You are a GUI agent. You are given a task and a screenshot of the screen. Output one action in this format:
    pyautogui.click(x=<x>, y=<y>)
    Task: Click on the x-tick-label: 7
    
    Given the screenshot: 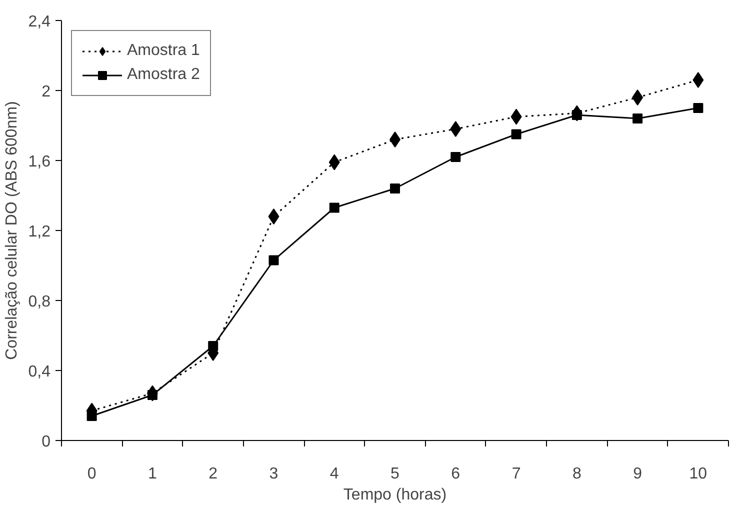 What is the action you would take?
    pyautogui.click(x=516, y=474)
    